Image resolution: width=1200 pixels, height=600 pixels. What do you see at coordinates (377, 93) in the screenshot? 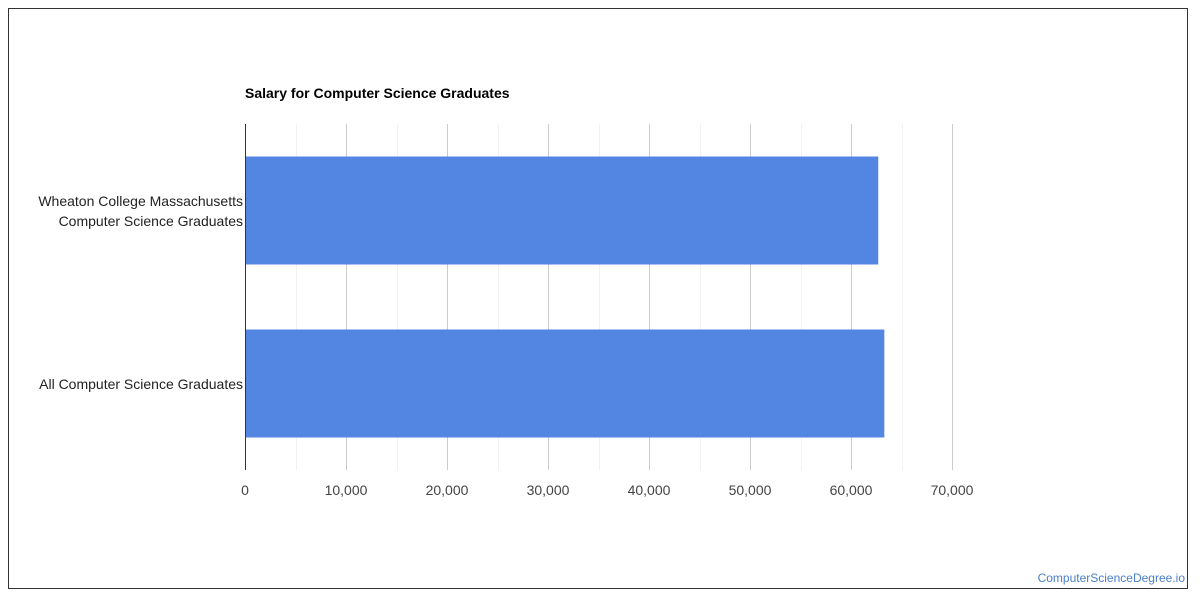
I see `chart-title: Salary for Computer Science Graduates` at bounding box center [377, 93].